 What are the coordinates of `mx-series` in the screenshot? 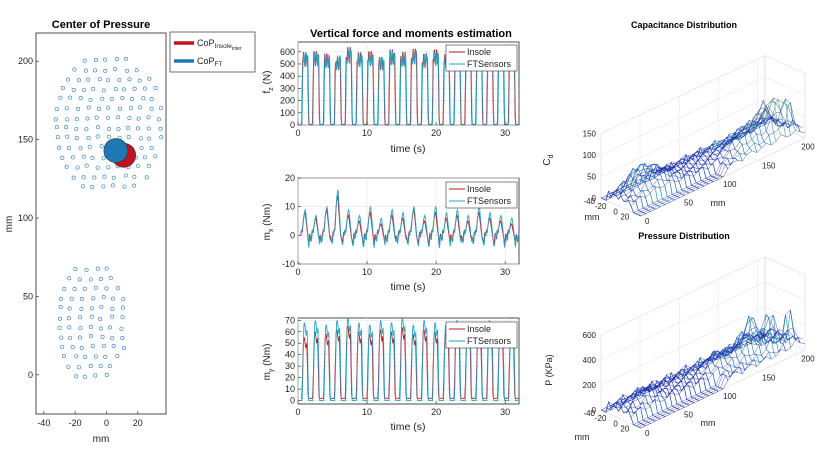 It's located at (410, 219).